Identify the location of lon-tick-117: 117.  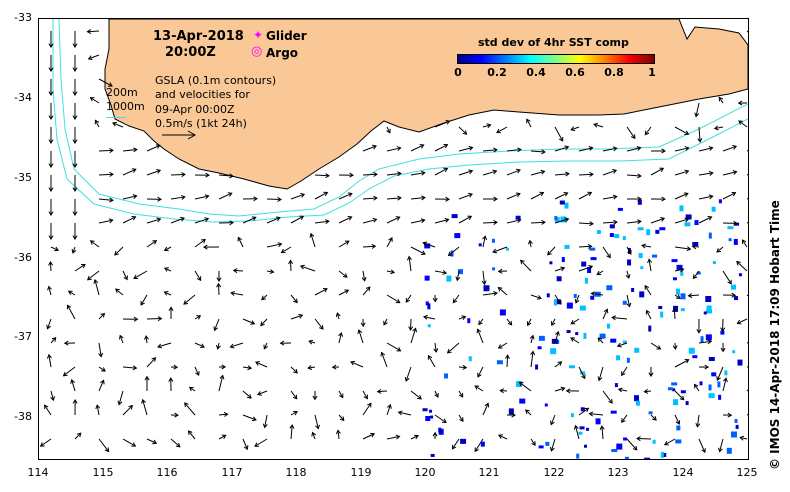
(232, 472).